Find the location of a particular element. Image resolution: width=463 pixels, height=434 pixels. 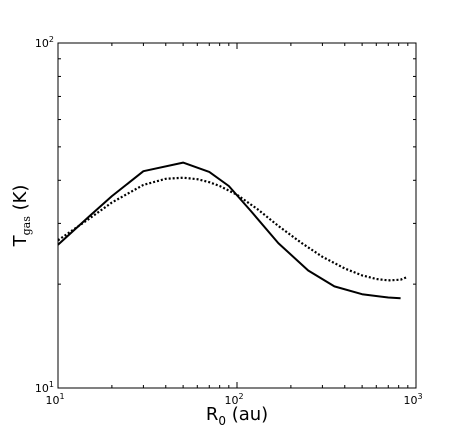

y-tick-label: 10² is located at coordinates (44, 42).